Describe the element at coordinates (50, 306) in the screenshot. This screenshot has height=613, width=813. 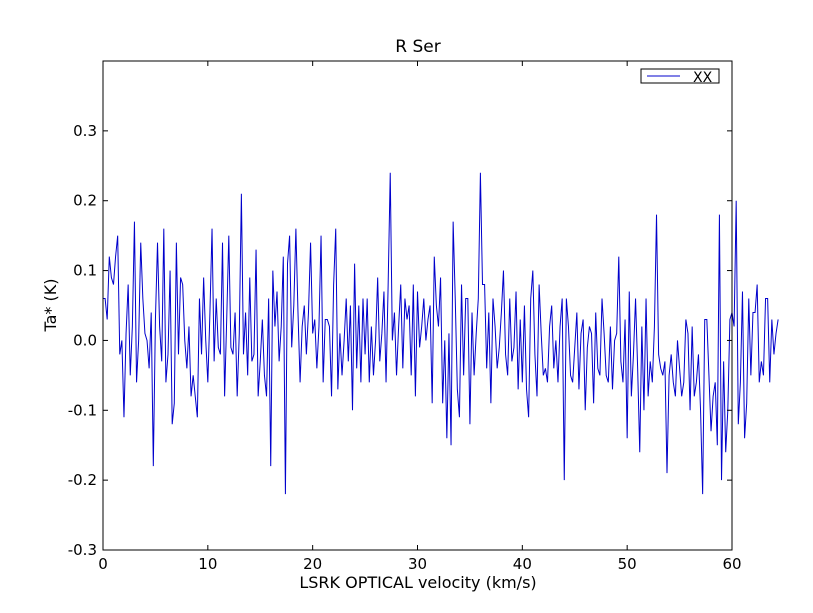
I see `y-axis-label: Ta* (K)` at that location.